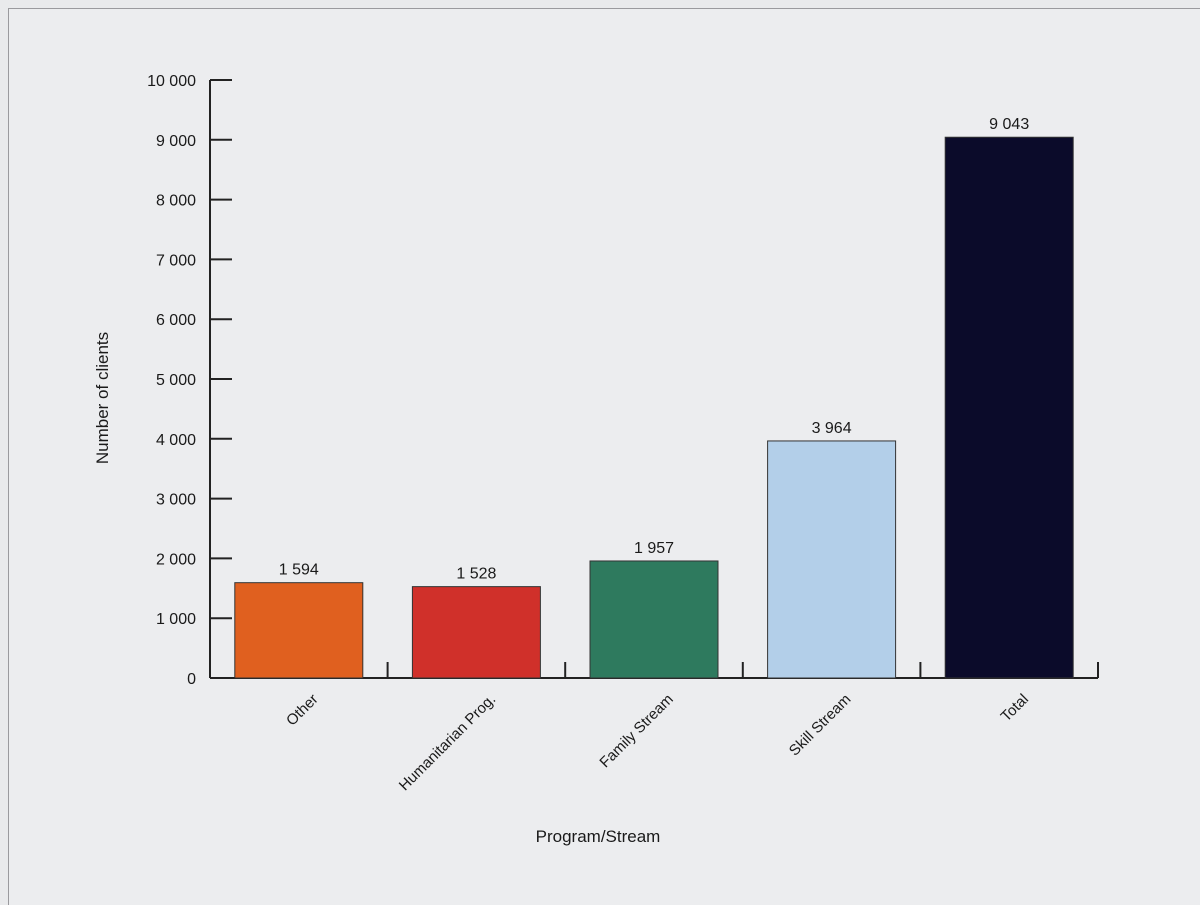 The height and width of the screenshot is (905, 1200). What do you see at coordinates (447, 742) in the screenshot?
I see `x-tick-label: Humanitarian Prog.` at bounding box center [447, 742].